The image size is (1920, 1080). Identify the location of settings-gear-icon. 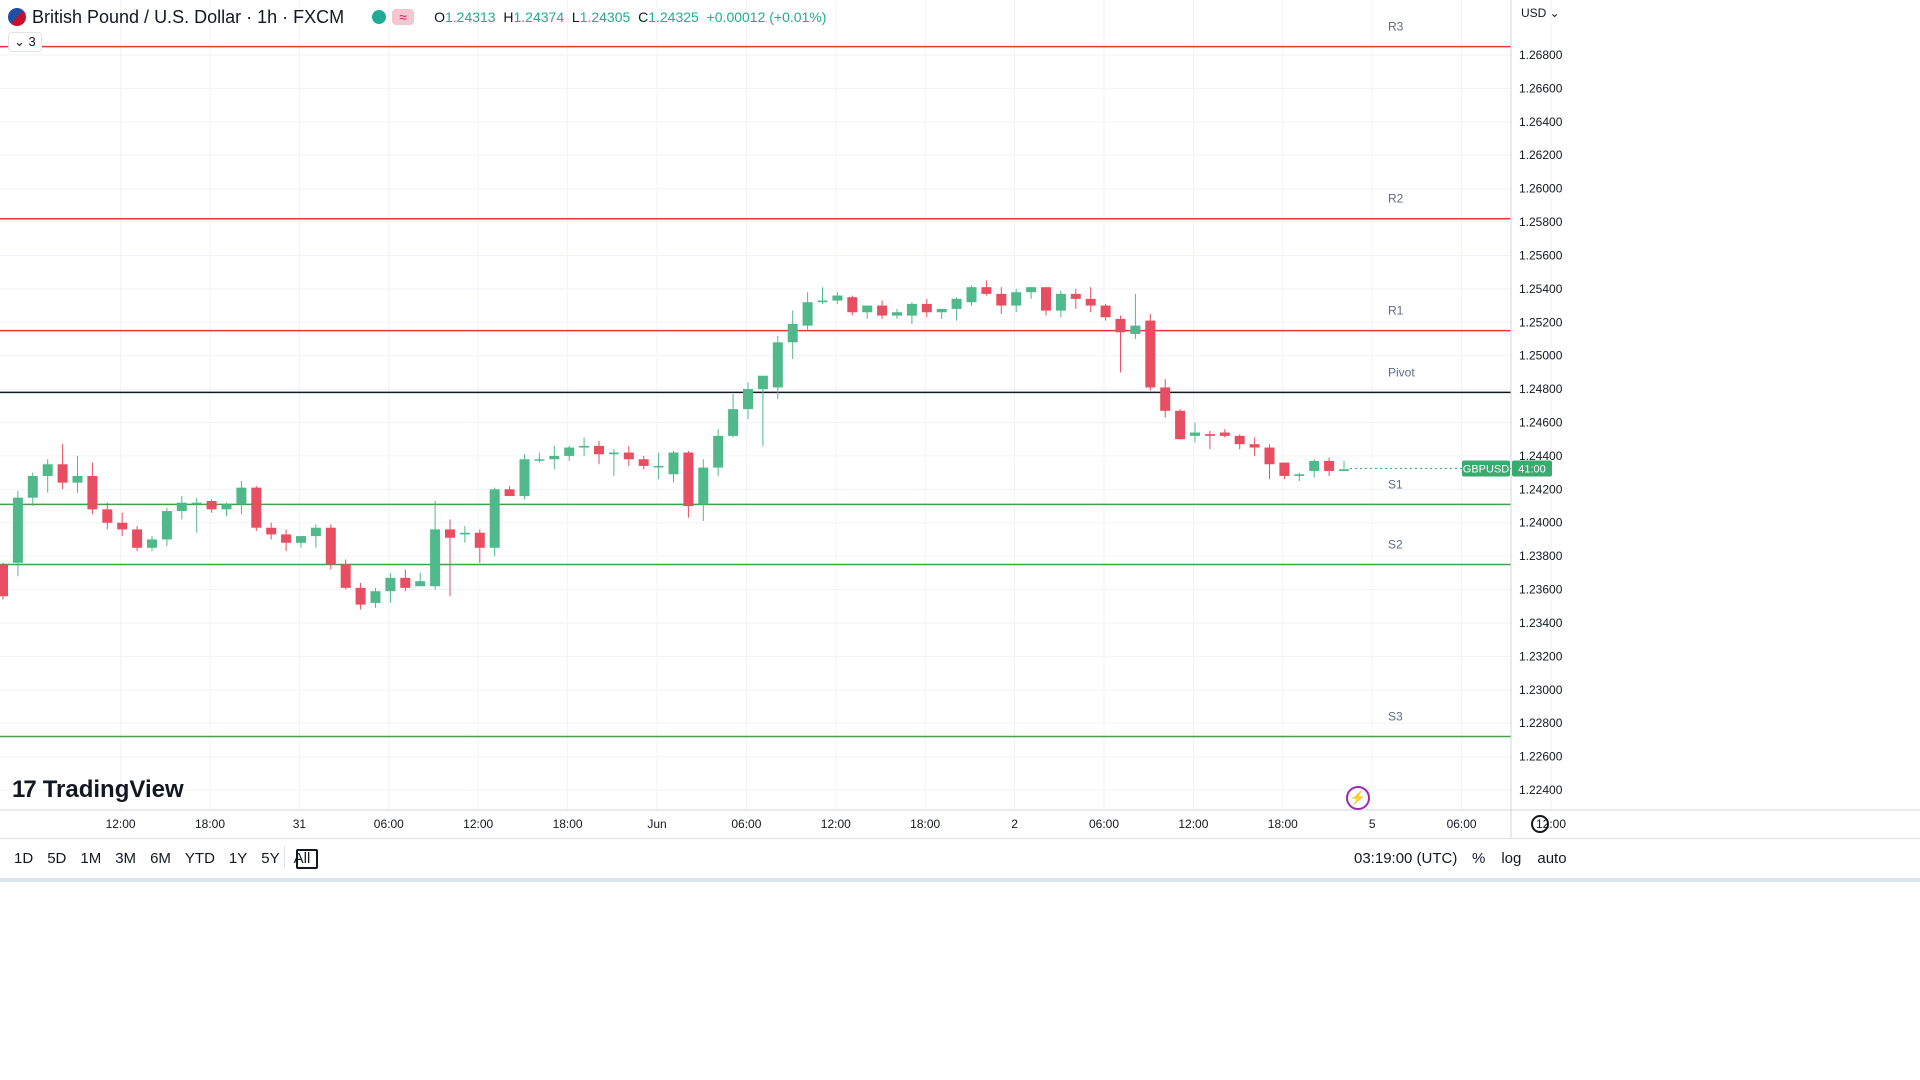
(1540, 824).